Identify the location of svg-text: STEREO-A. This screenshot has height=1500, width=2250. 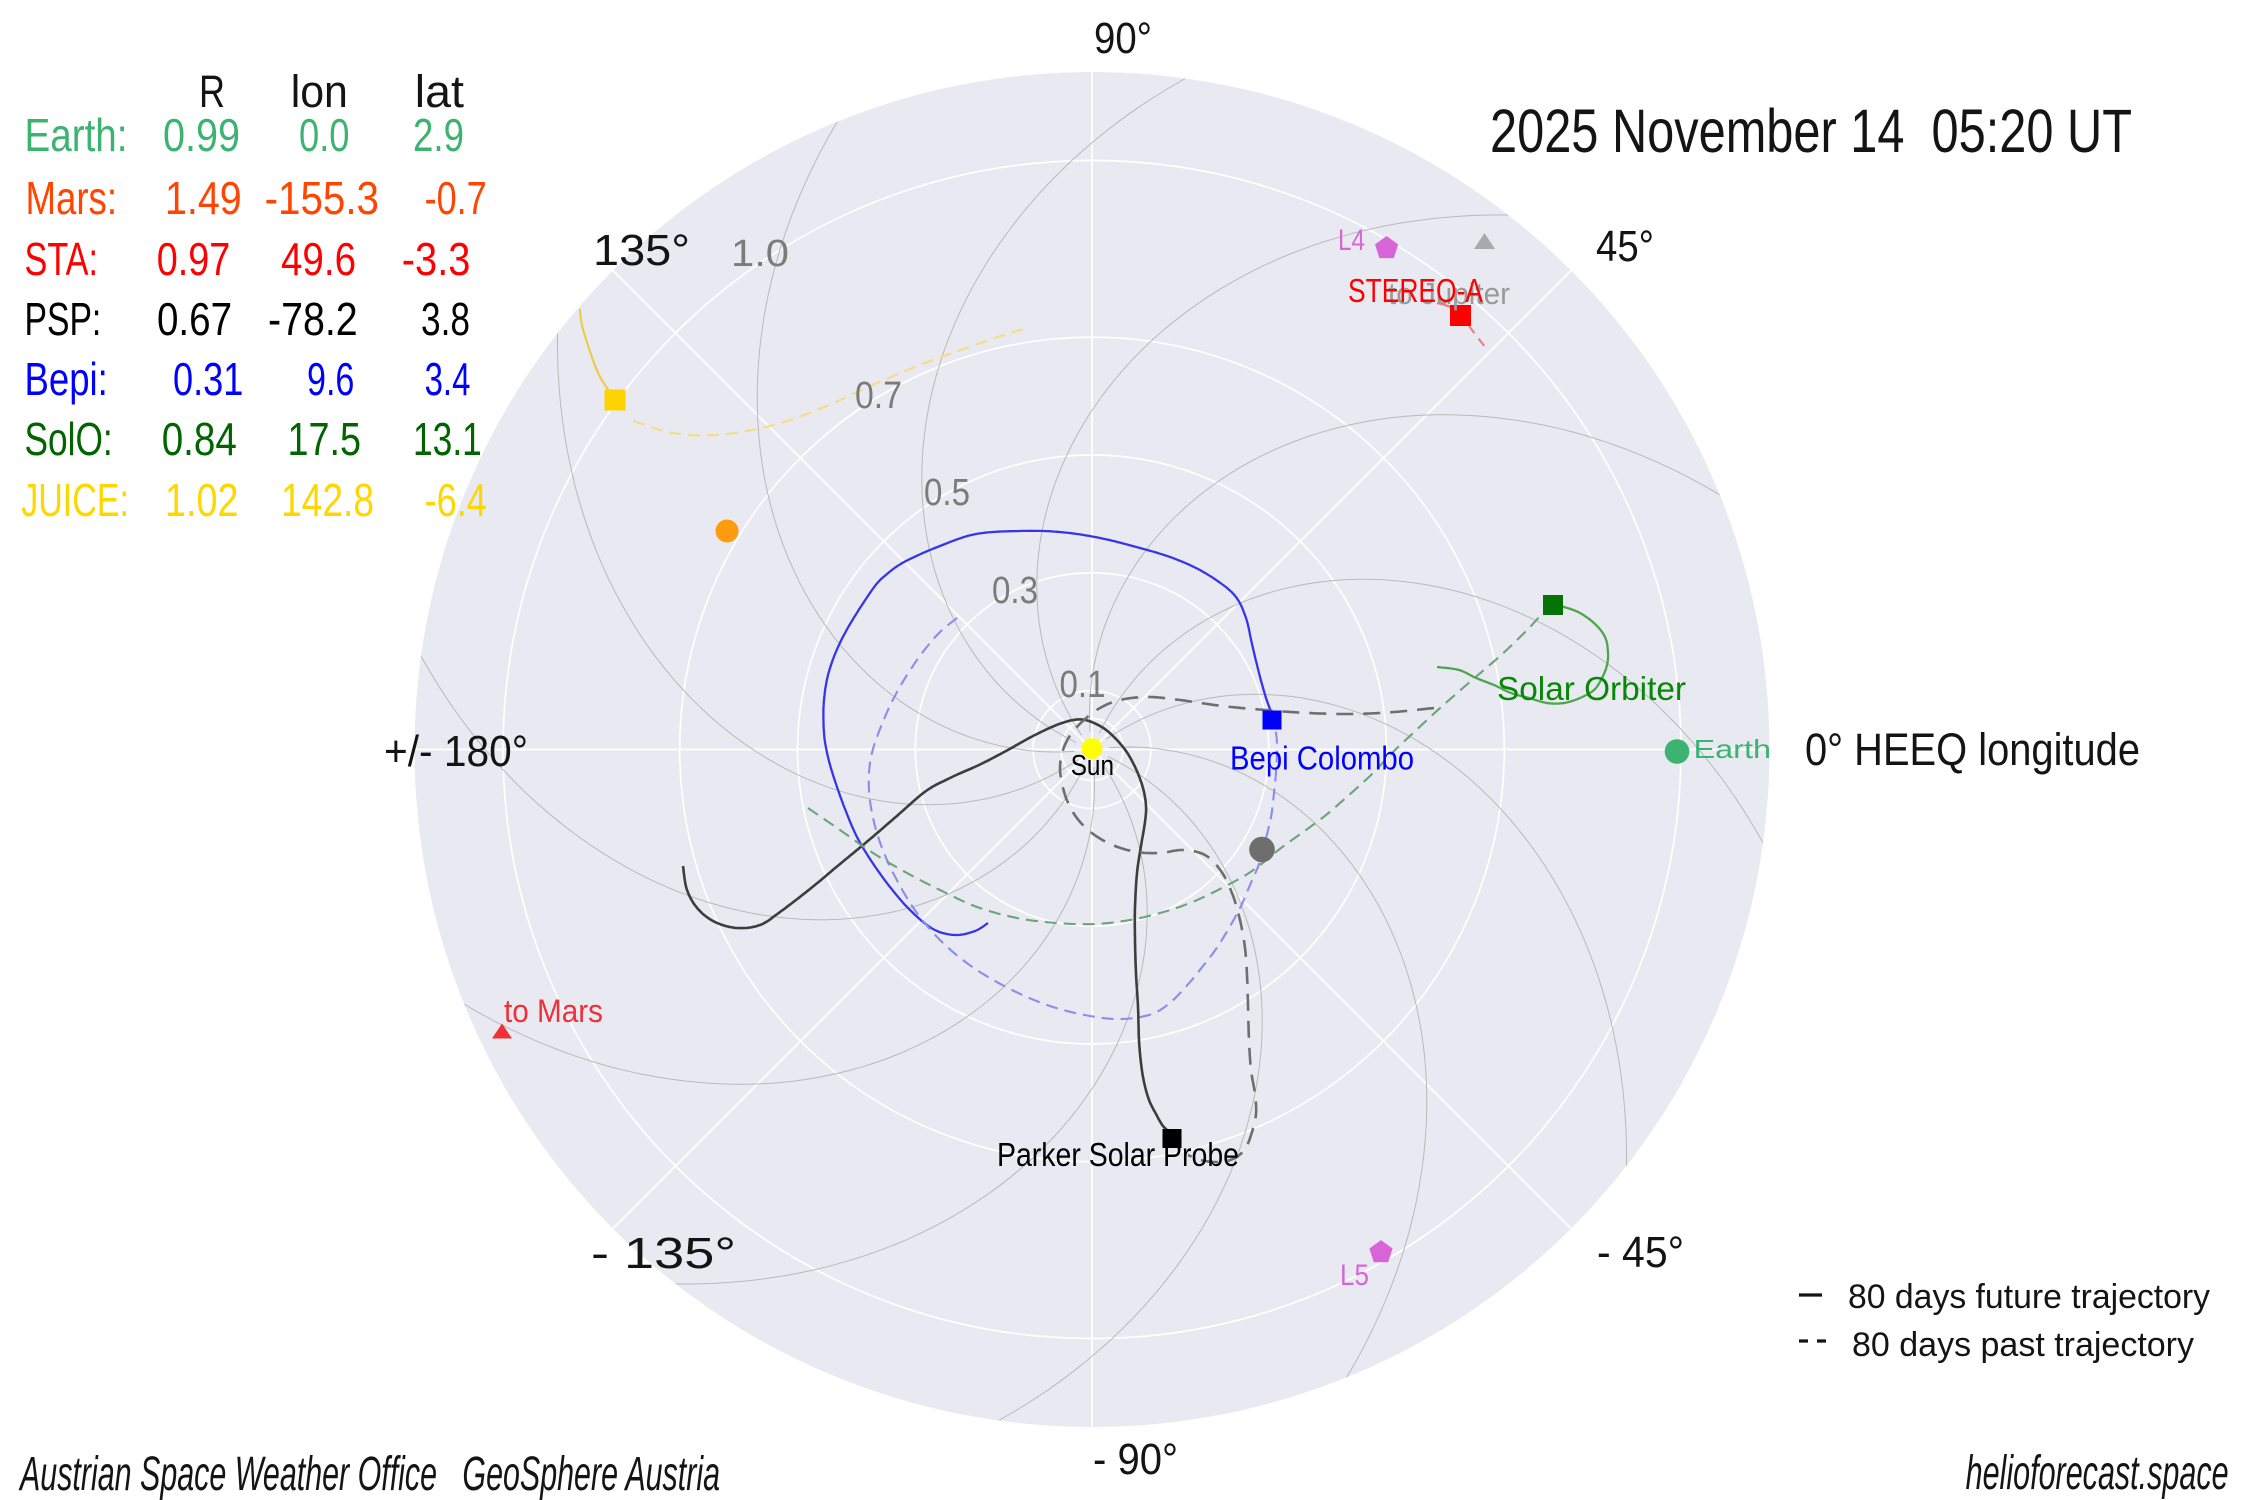
(1415, 290).